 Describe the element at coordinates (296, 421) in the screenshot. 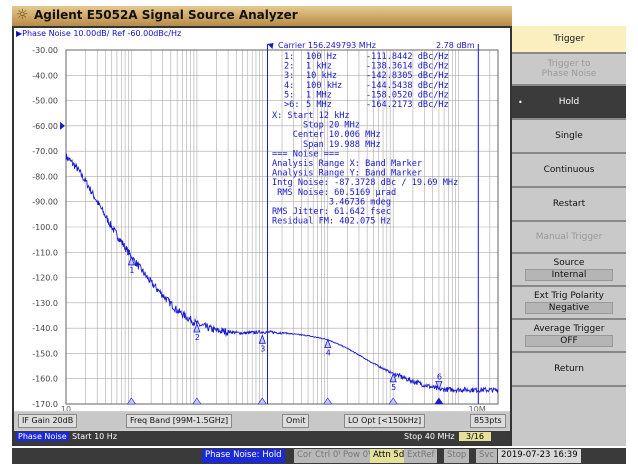

I see `omit-button: Omit` at that location.